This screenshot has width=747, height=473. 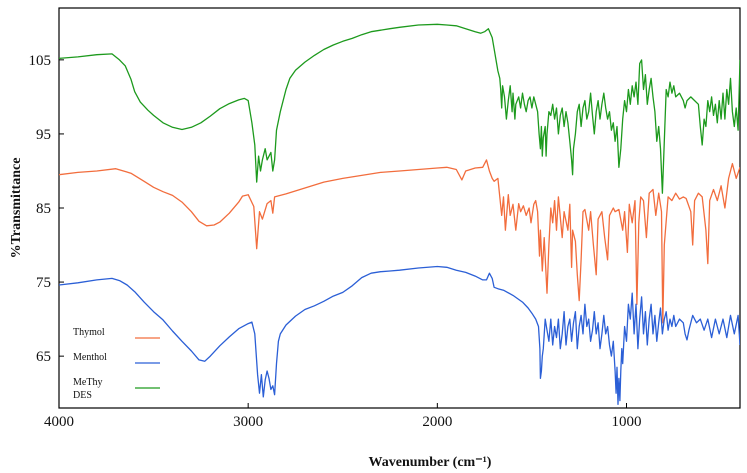 I want to click on legend: Thymol Menthol MeThy DES, so click(x=116, y=364).